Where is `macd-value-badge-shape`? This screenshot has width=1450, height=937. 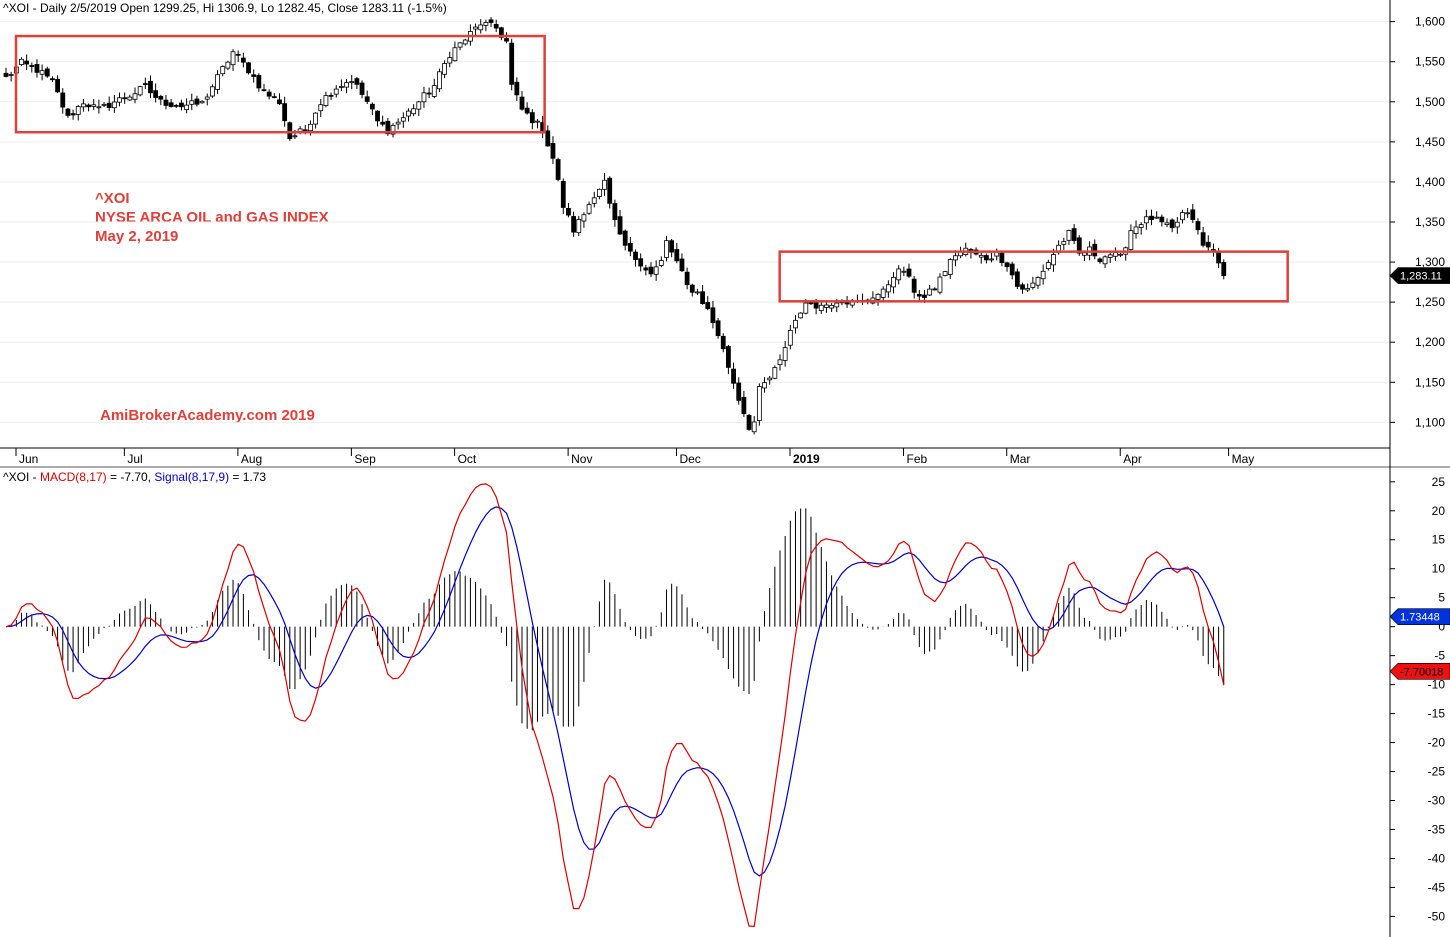
macd-value-badge-shape is located at coordinates (1419, 671).